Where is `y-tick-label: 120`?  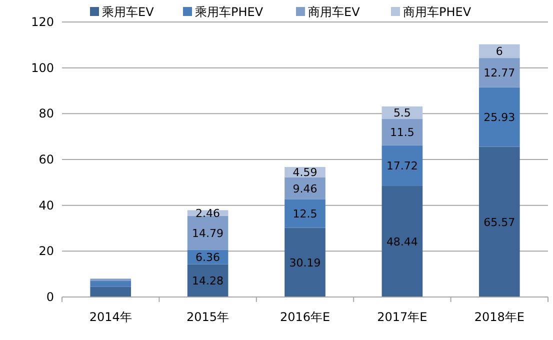 y-tick-label: 120 is located at coordinates (42, 22).